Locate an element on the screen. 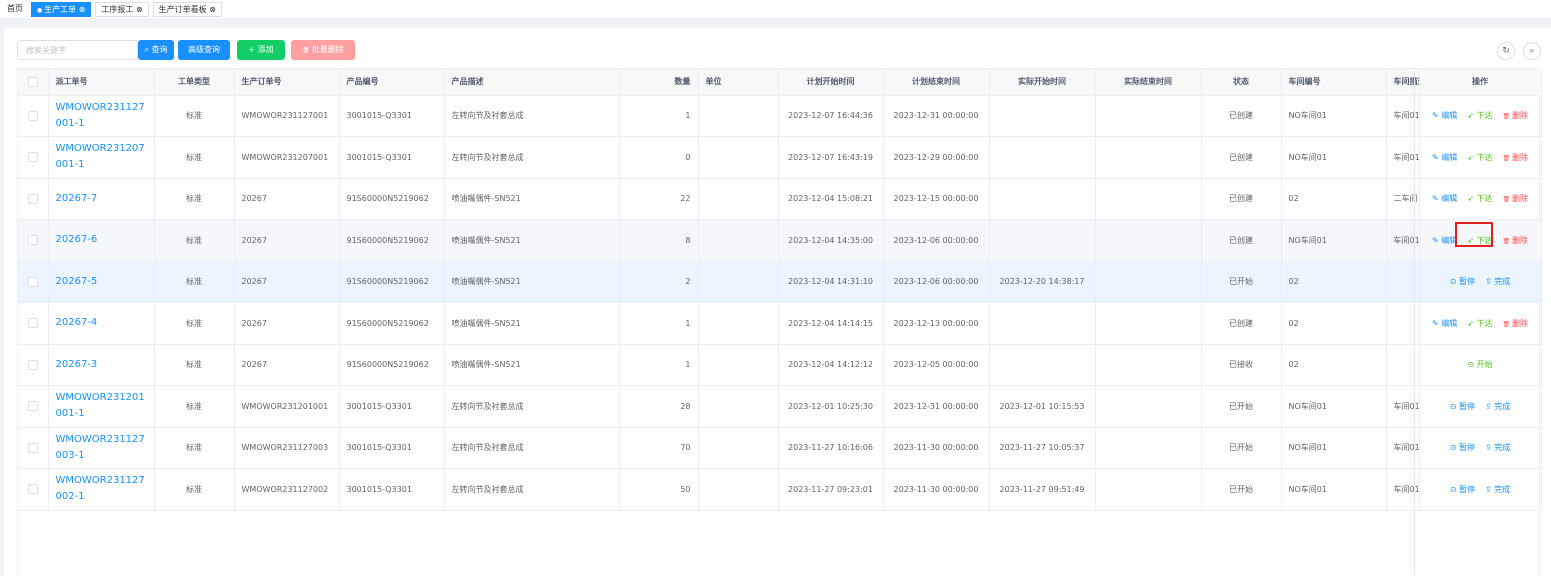 This screenshot has height=576, width=1551. tab: 工序报工 is located at coordinates (122, 9).